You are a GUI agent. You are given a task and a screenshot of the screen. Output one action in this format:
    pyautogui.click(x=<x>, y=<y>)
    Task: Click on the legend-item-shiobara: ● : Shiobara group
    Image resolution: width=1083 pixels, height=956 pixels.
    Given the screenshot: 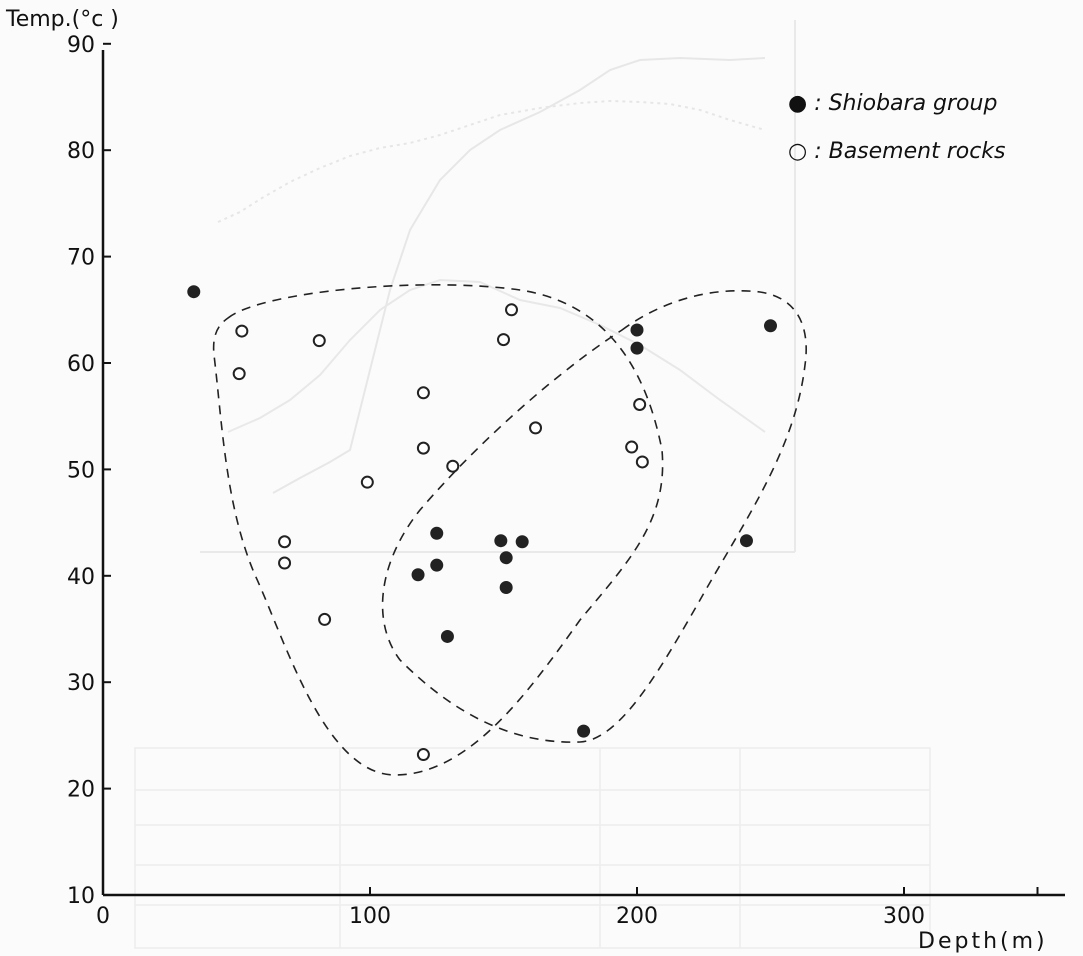 What is the action you would take?
    pyautogui.click(x=892, y=103)
    